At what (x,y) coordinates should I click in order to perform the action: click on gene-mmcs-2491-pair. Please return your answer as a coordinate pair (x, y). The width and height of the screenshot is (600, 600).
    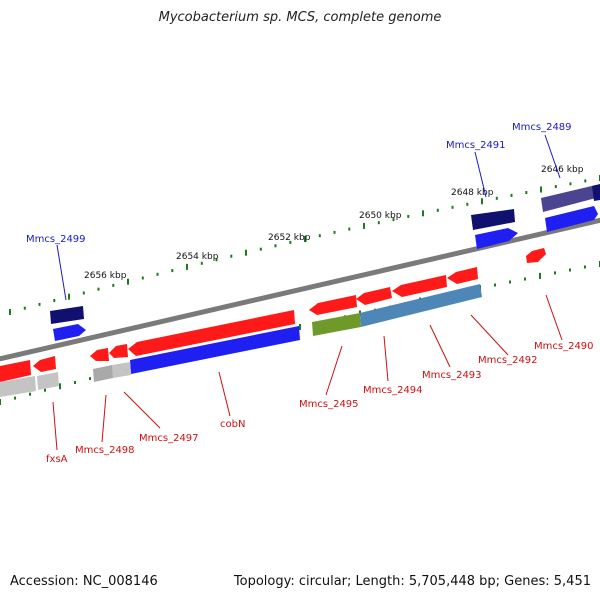
    Looking at the image, I should click on (494, 229).